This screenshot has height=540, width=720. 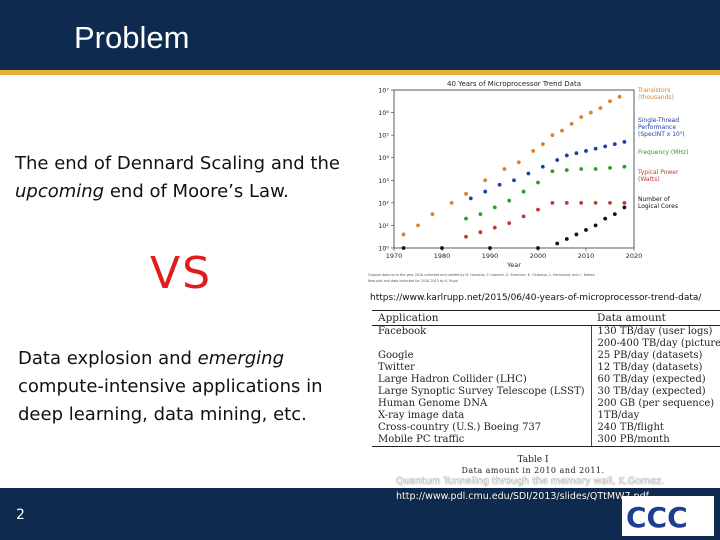 What do you see at coordinates (181, 273) in the screenshot?
I see `vs-label: VS` at bounding box center [181, 273].